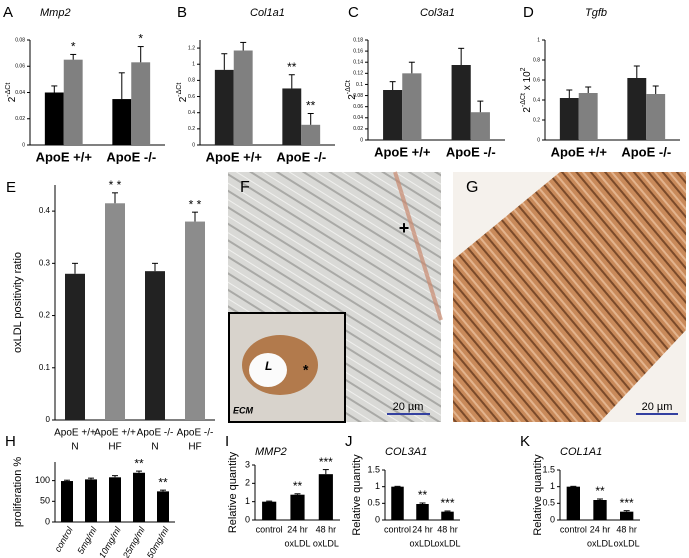 This screenshot has height=558, width=689. What do you see at coordinates (245, 187) in the screenshot?
I see `panel-letter: F` at bounding box center [245, 187].